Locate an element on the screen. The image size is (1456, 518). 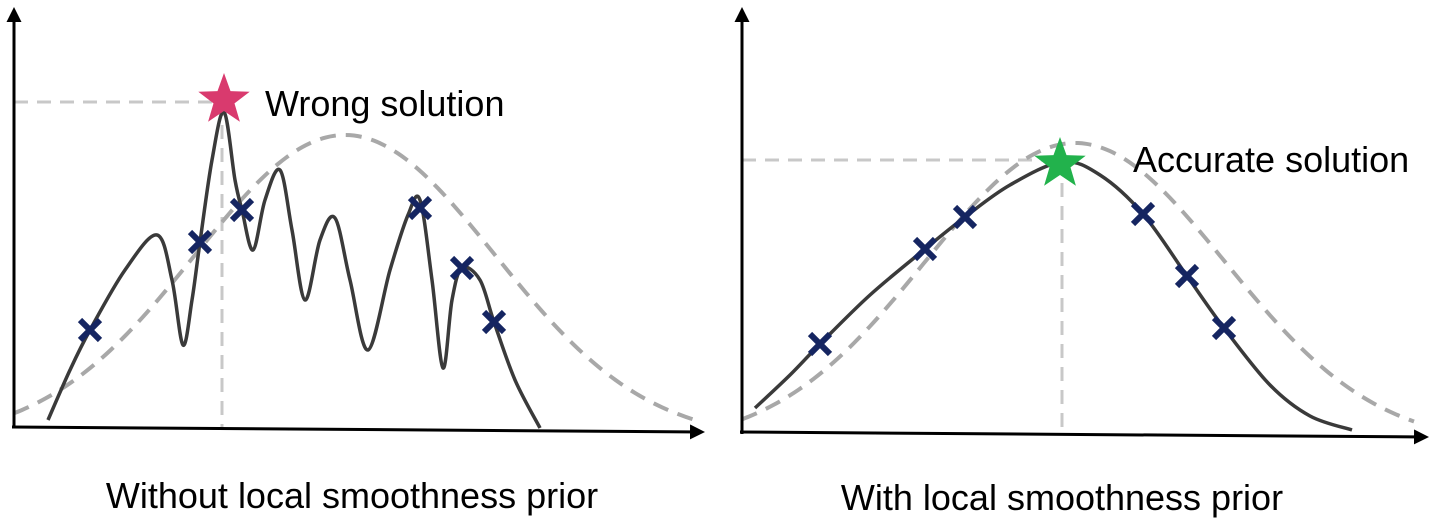
annotation: Wrong solution is located at coordinates (384, 103).